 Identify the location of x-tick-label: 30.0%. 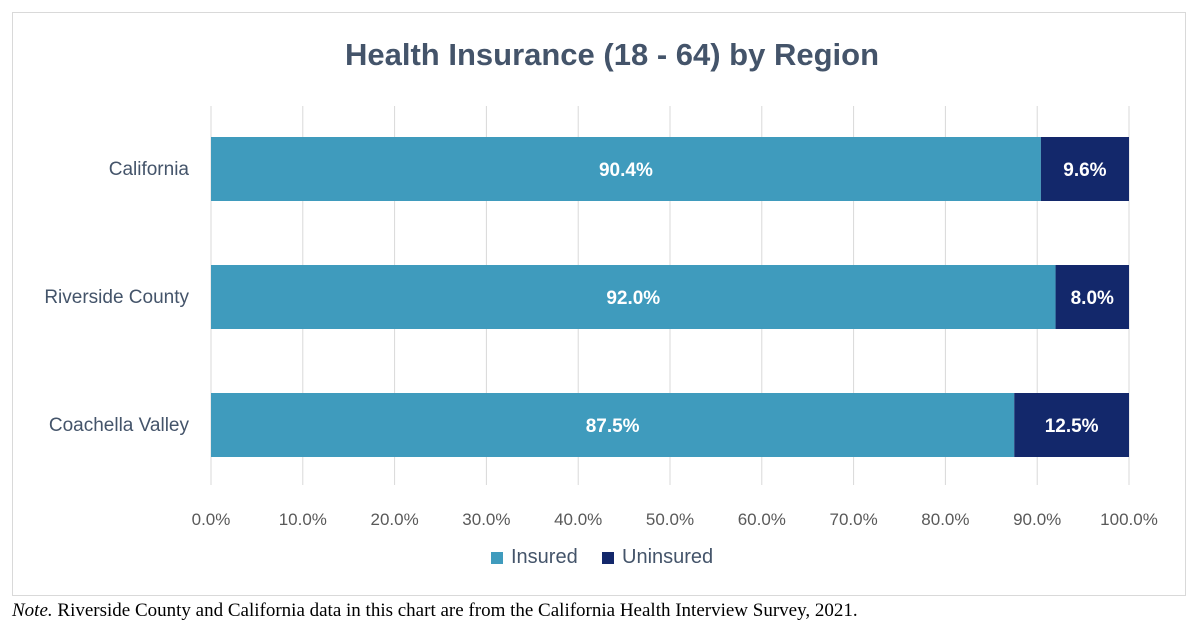
(486, 519).